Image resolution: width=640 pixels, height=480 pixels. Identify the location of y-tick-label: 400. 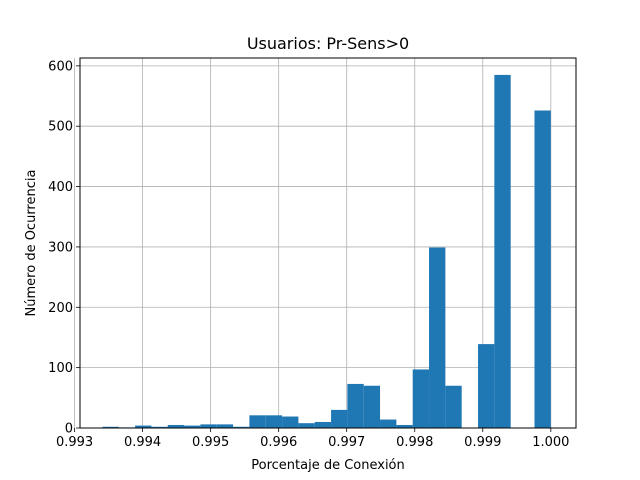
(60, 187).